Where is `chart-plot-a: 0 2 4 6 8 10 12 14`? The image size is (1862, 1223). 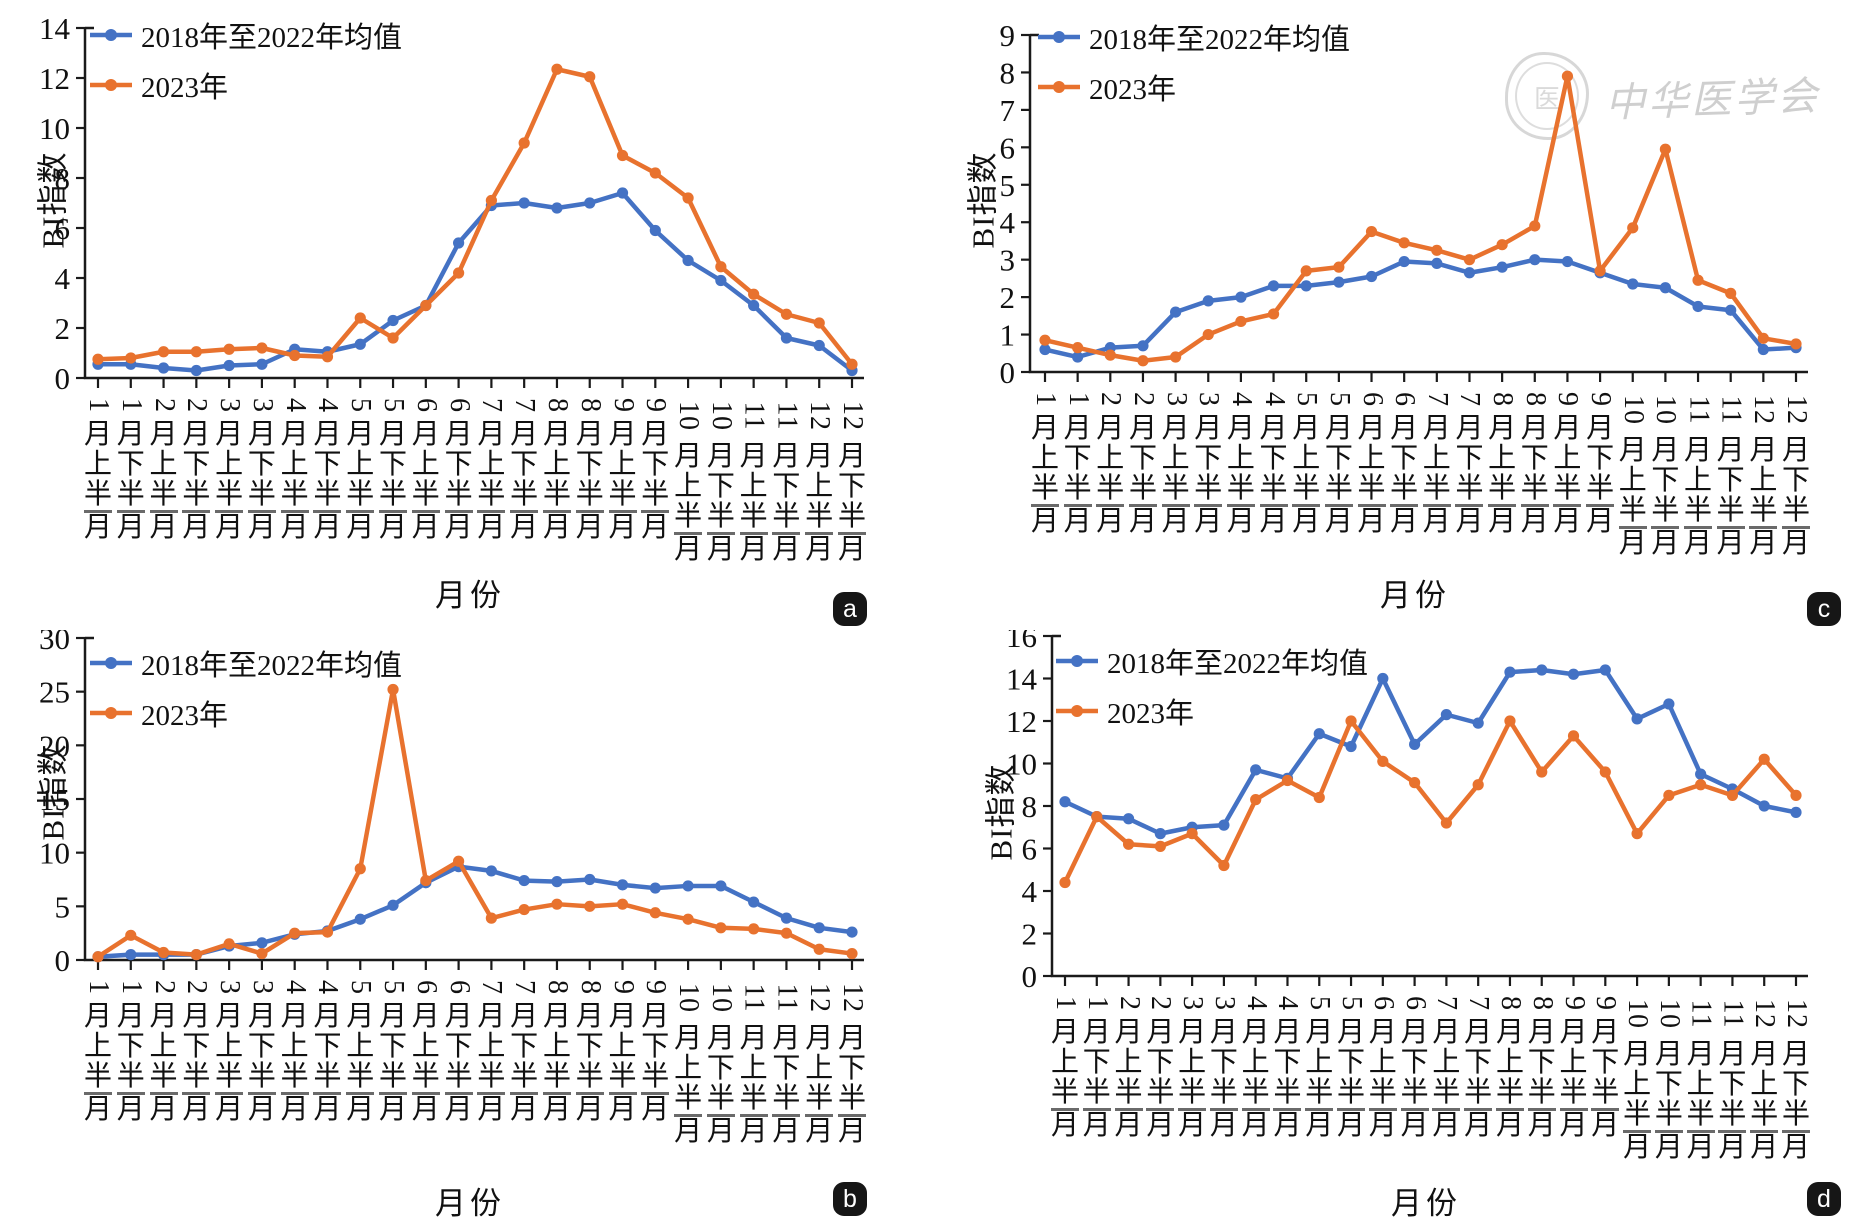
chart-plot-a: 0 2 4 6 8 10 12 14 is located at coordinates (451, 203).